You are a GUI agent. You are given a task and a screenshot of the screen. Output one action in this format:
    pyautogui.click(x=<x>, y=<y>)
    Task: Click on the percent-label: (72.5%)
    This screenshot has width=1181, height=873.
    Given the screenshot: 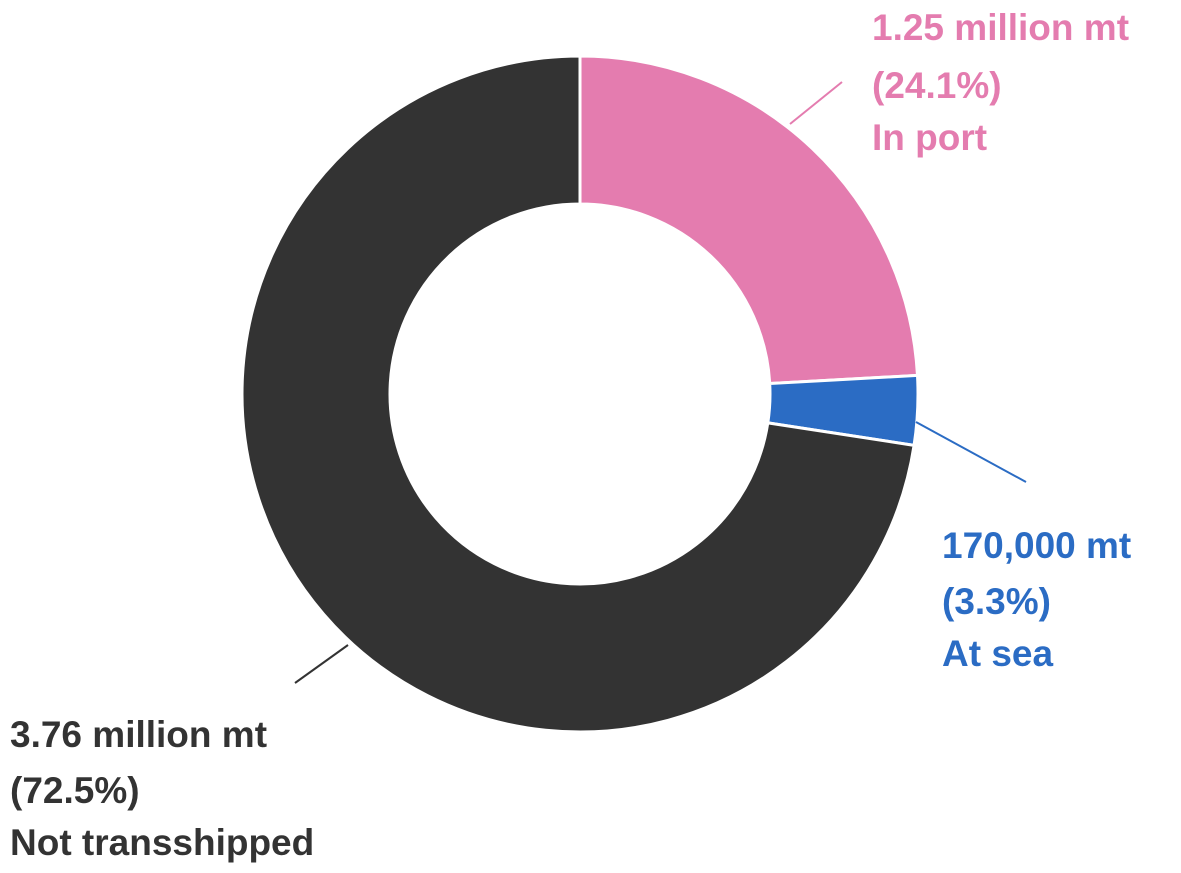 What is the action you would take?
    pyautogui.click(x=75, y=790)
    